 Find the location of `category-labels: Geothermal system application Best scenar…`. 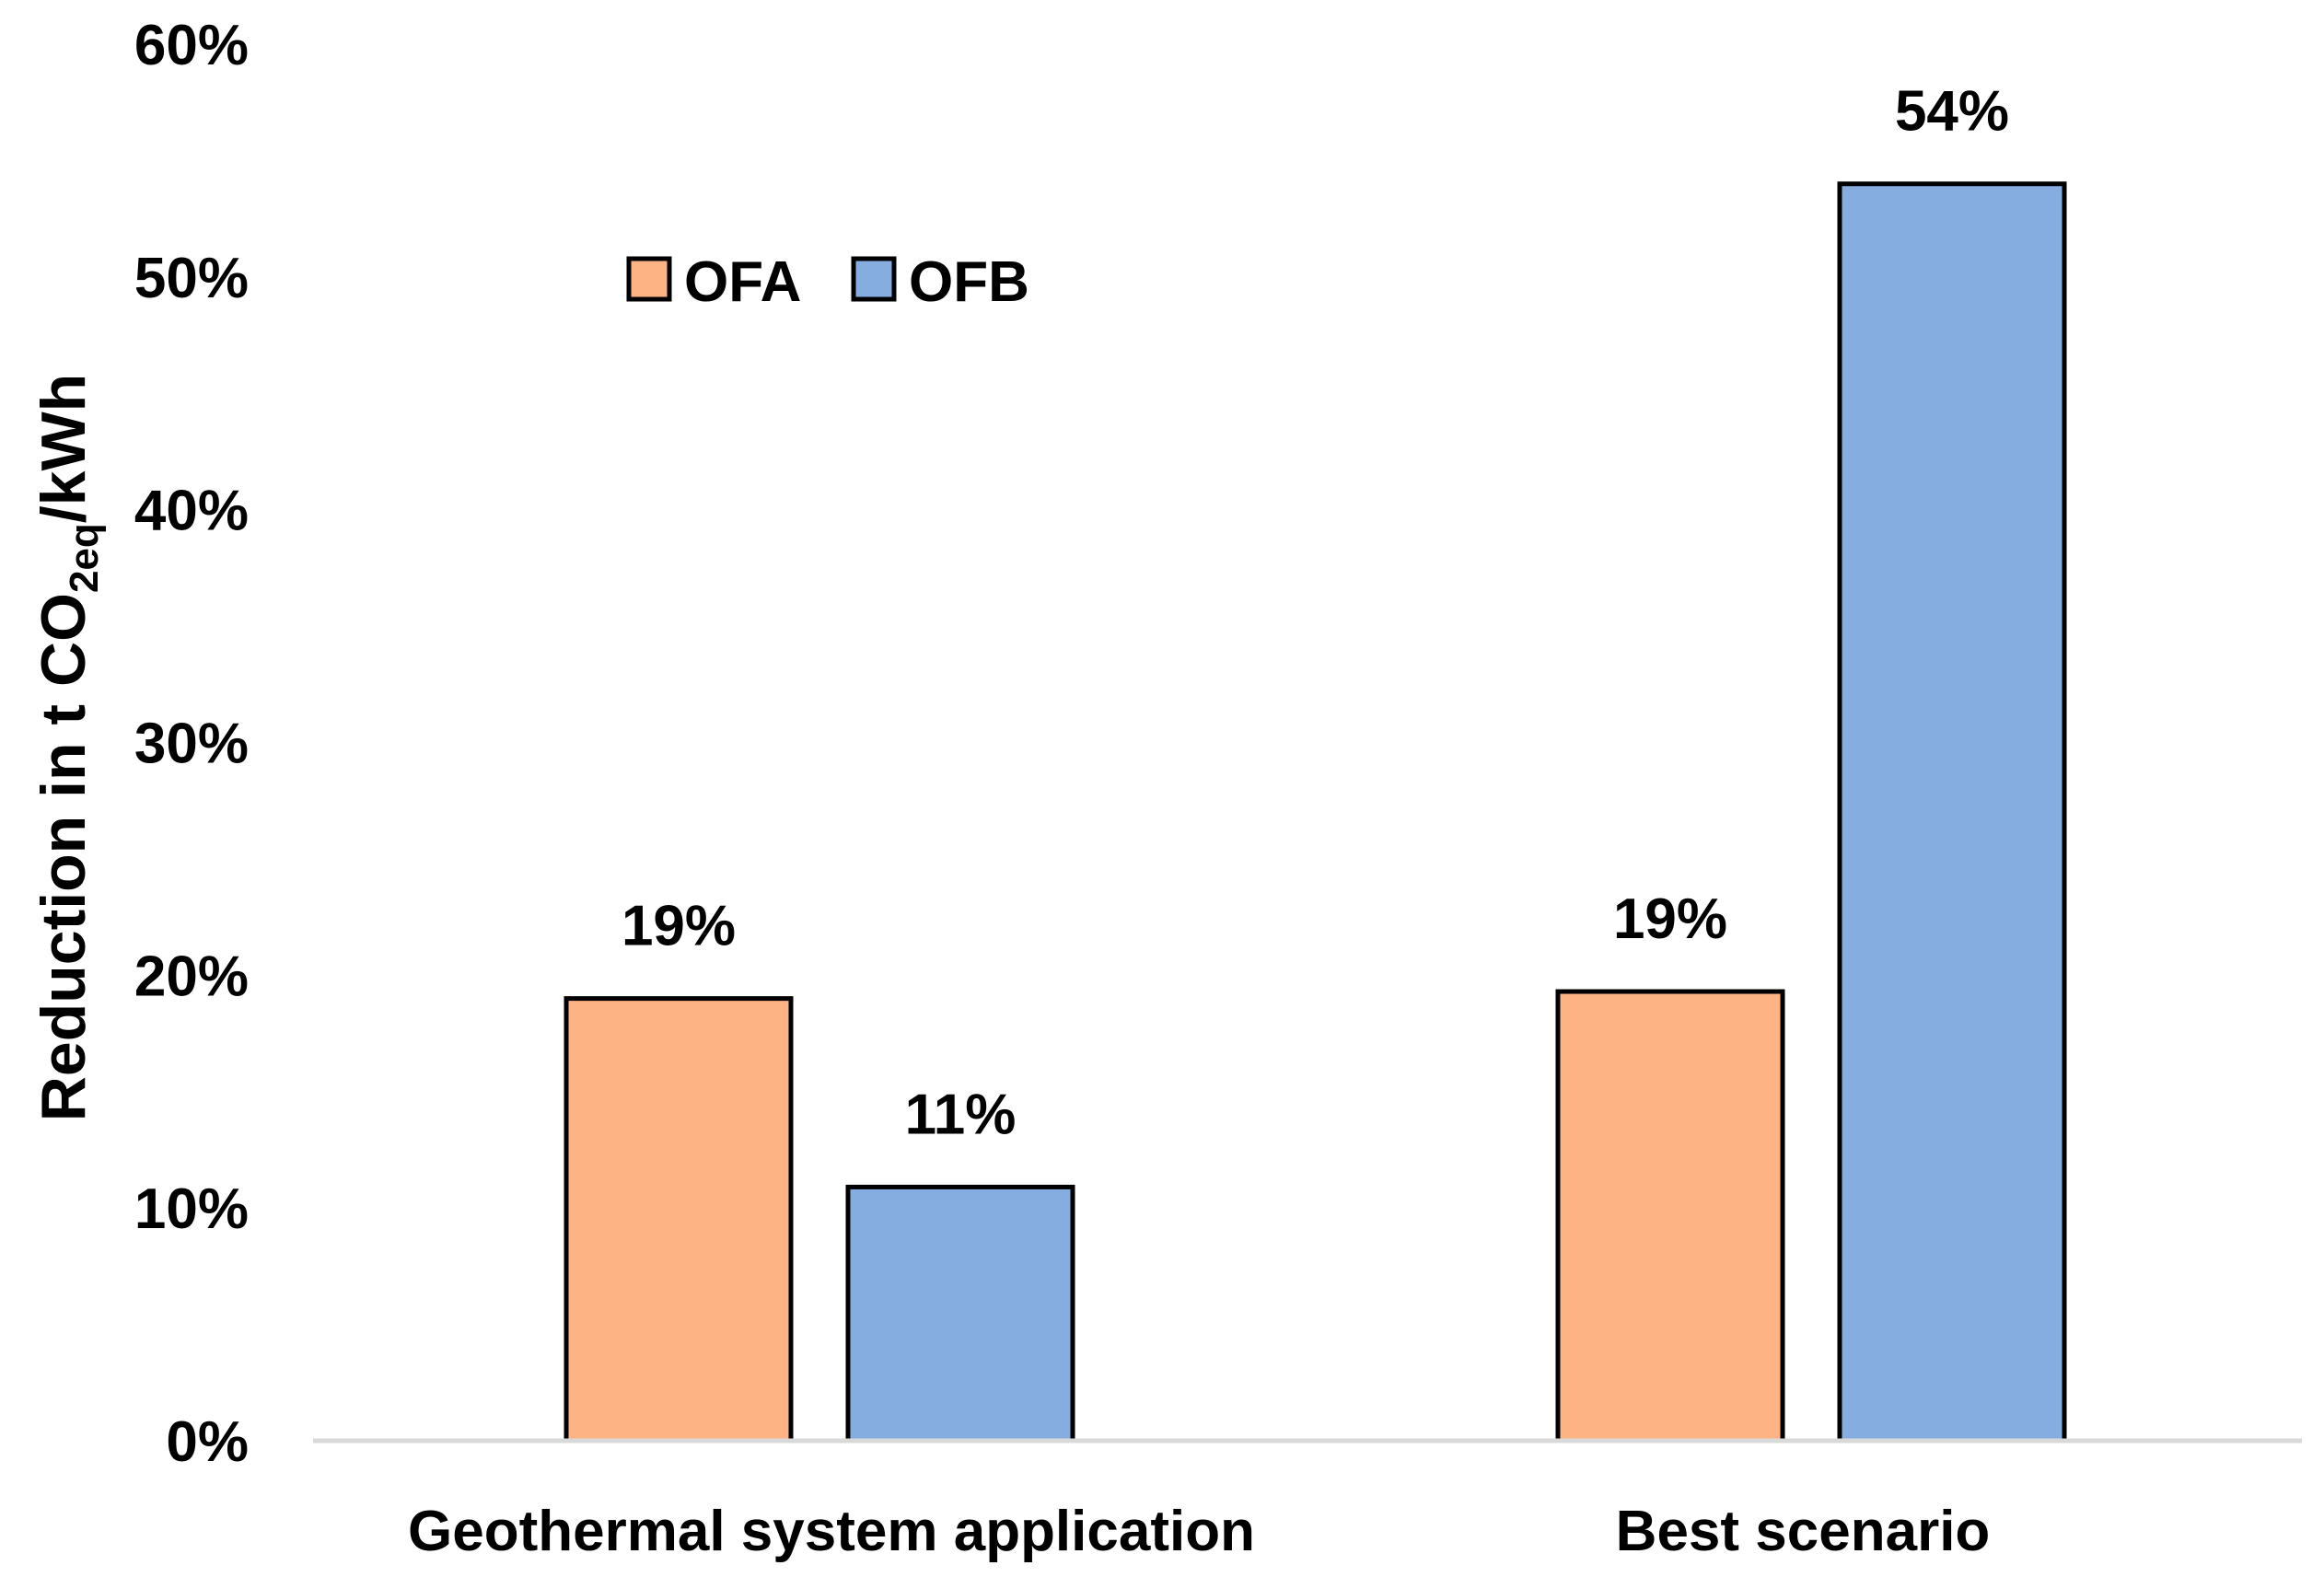

category-labels: Geothermal system application Best scenar… is located at coordinates (1199, 1531).